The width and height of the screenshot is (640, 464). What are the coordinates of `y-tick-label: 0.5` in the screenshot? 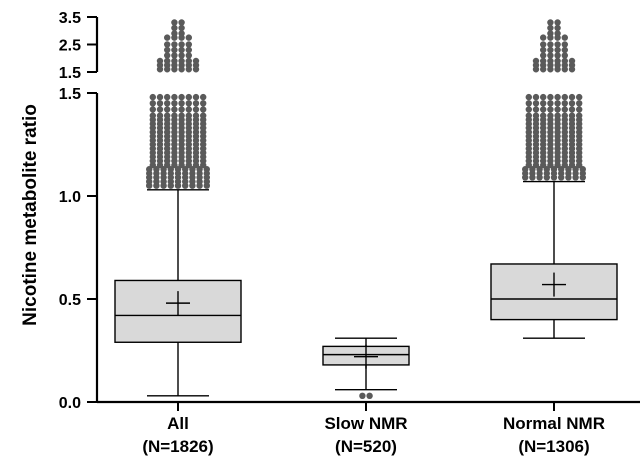 It's located at (70, 300).